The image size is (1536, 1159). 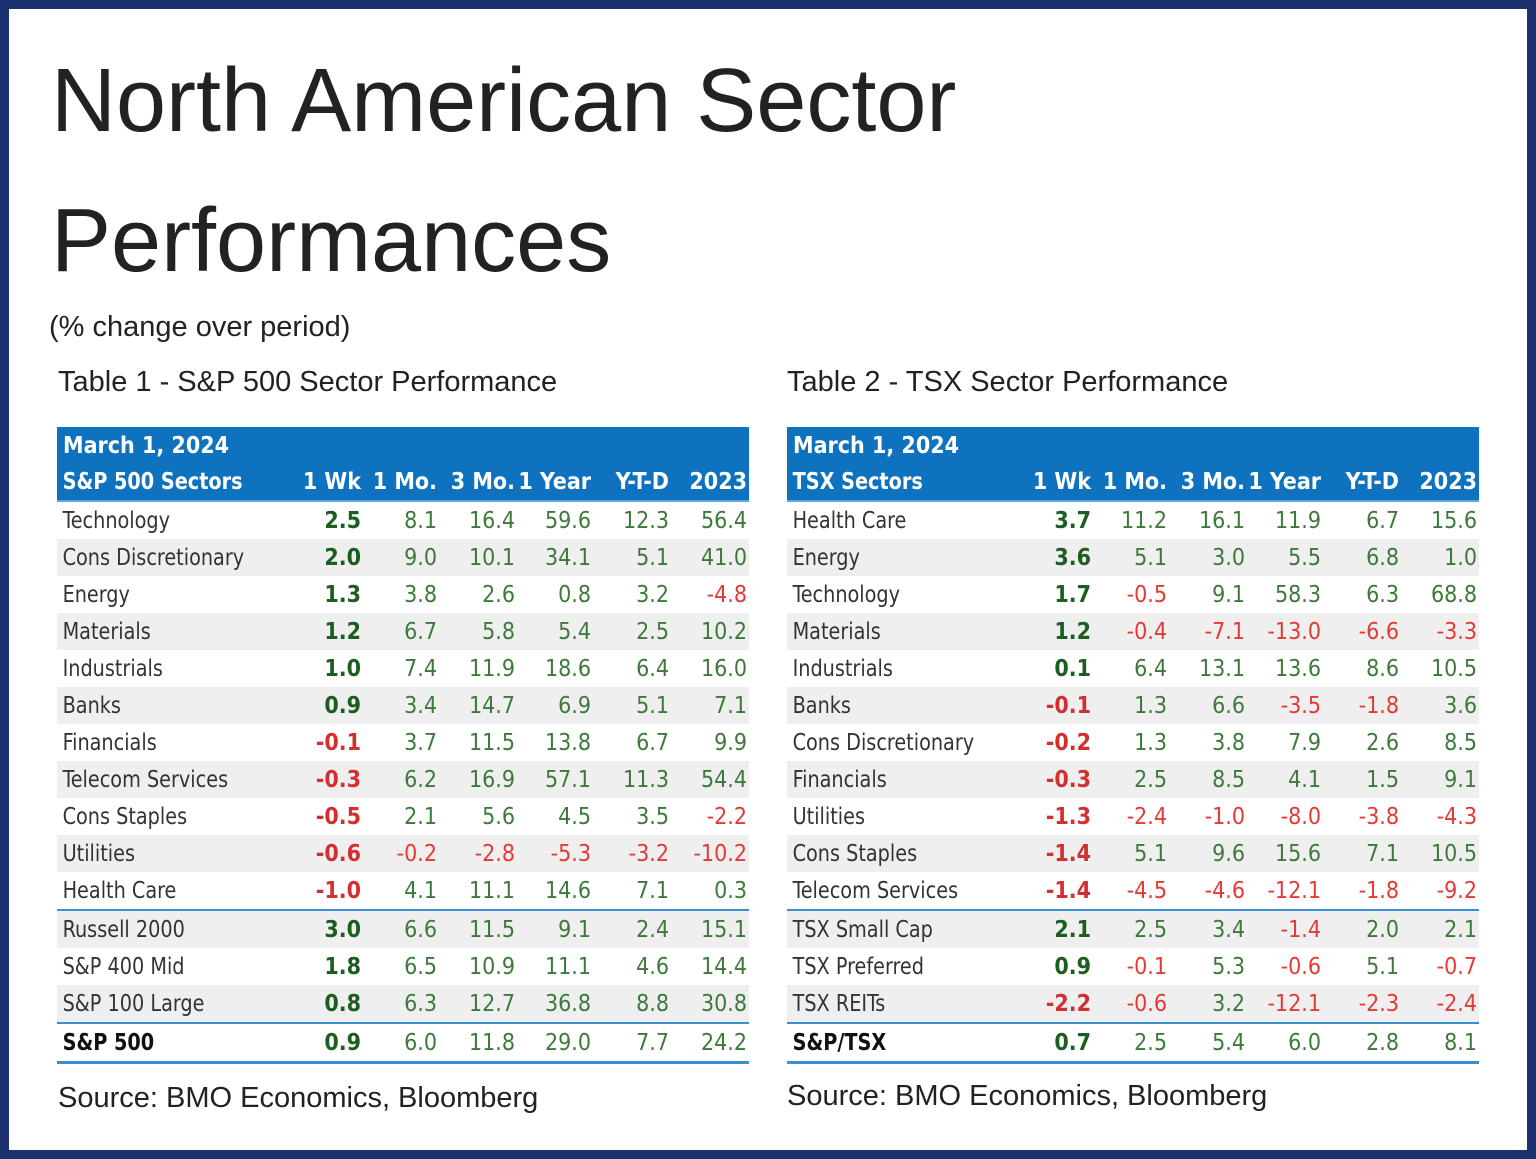 I want to click on value-cell: 11.2, so click(x=1143, y=520).